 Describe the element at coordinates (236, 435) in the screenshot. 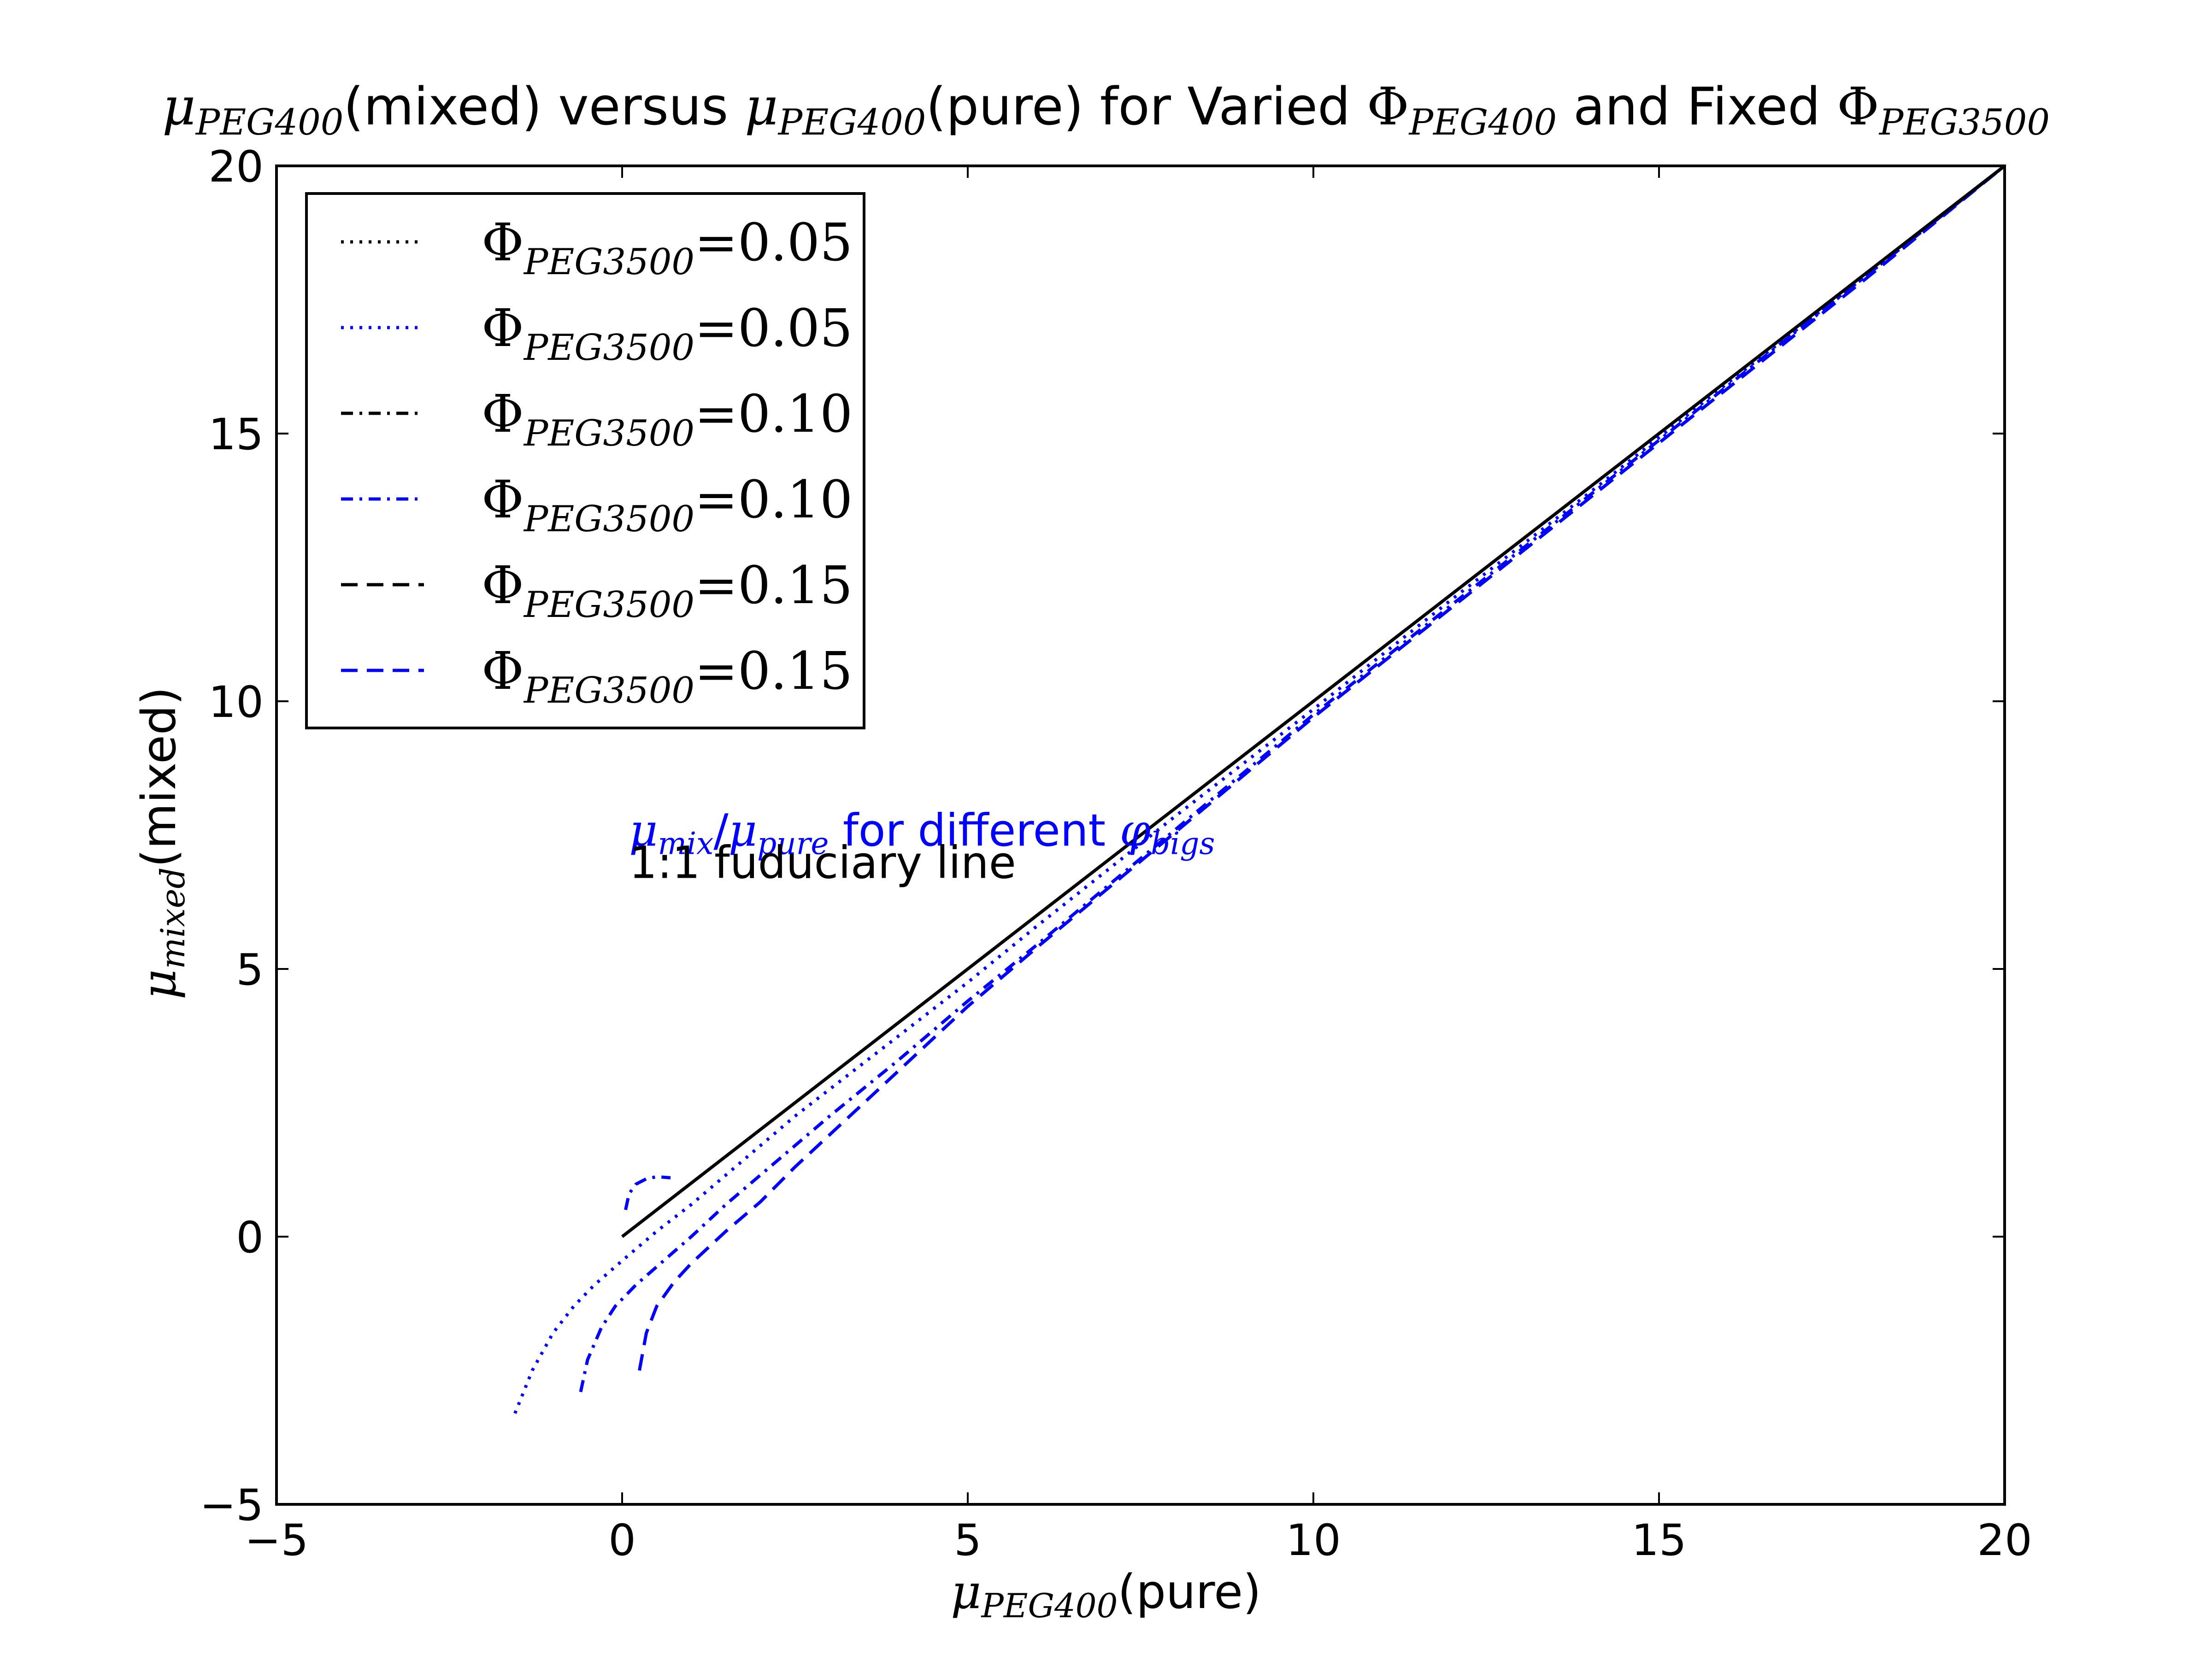

I see `y-tick-label: 15` at that location.